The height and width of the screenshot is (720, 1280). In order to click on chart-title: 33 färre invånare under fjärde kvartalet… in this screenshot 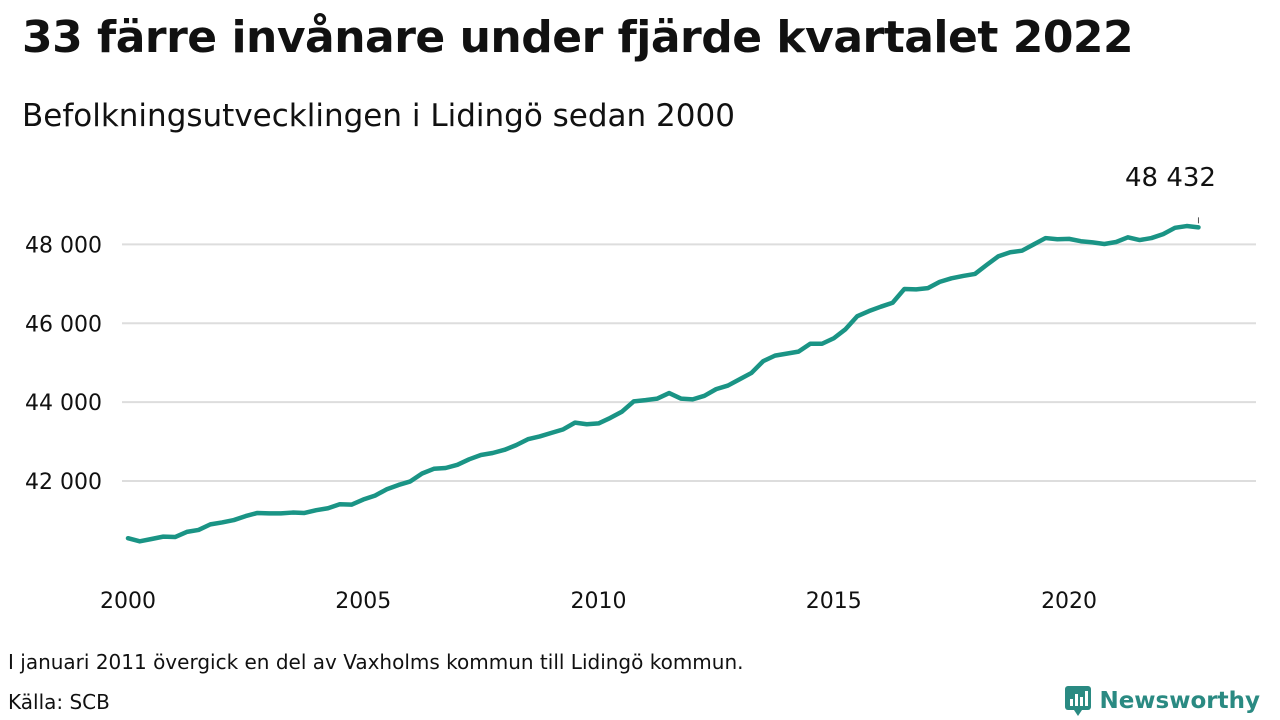, I will do `click(578, 37)`.